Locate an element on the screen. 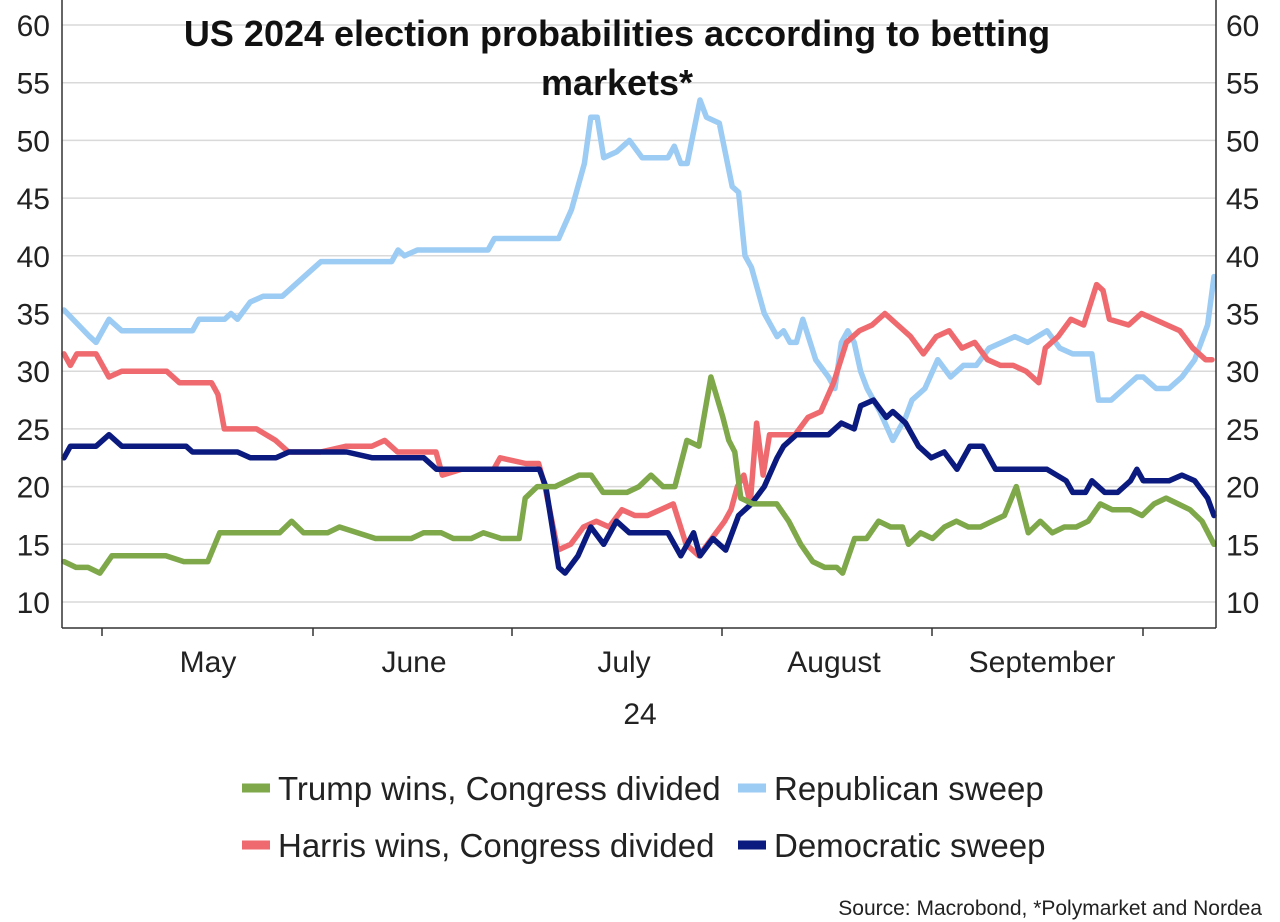 The image size is (1280, 922). x-tick-label: September is located at coordinates (1042, 662).